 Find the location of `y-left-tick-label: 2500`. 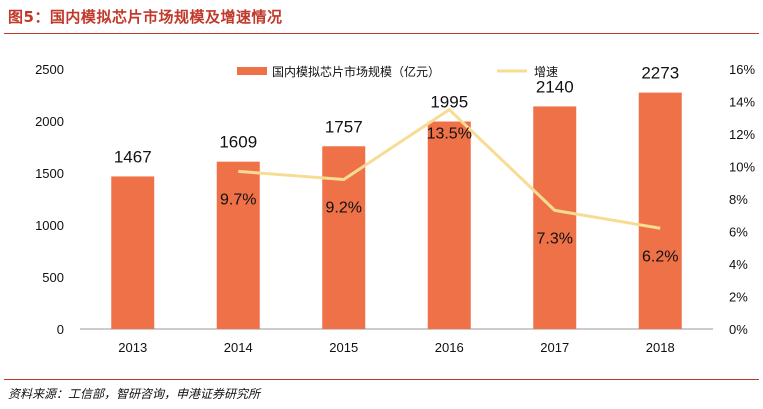

y-left-tick-label: 2500 is located at coordinates (49, 69).